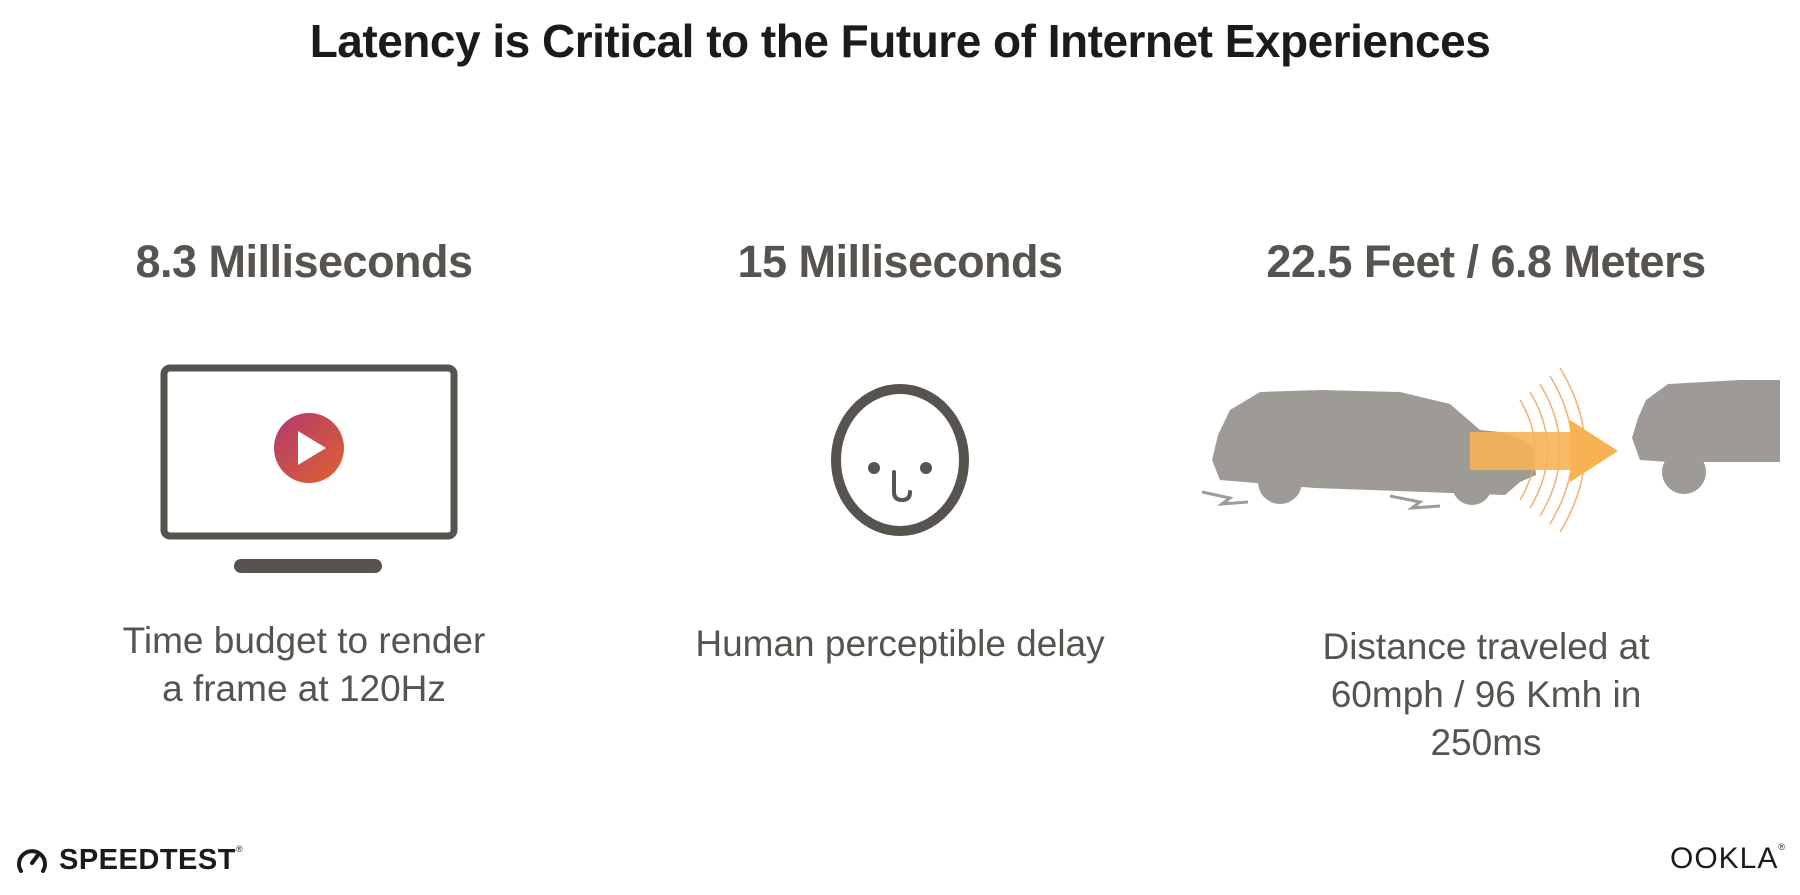  I want to click on desc-perceptible-delay: Human perceptible delay, so click(900, 643).